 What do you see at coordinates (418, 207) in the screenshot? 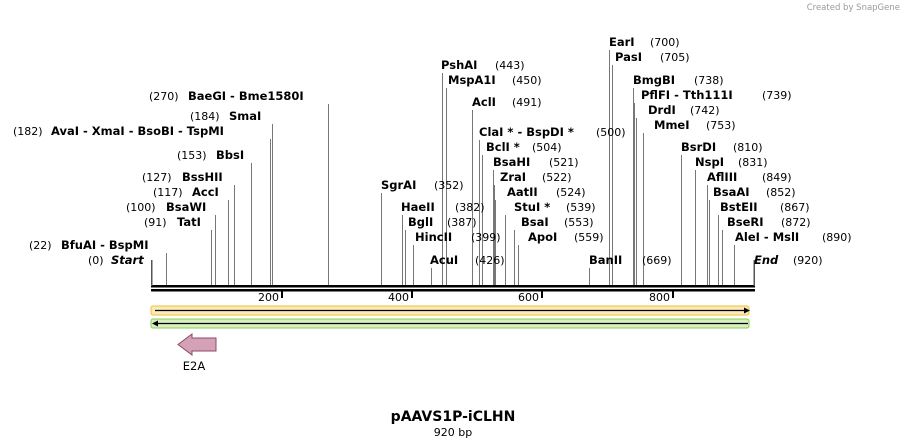
I see `site-label: HaeII` at bounding box center [418, 207].